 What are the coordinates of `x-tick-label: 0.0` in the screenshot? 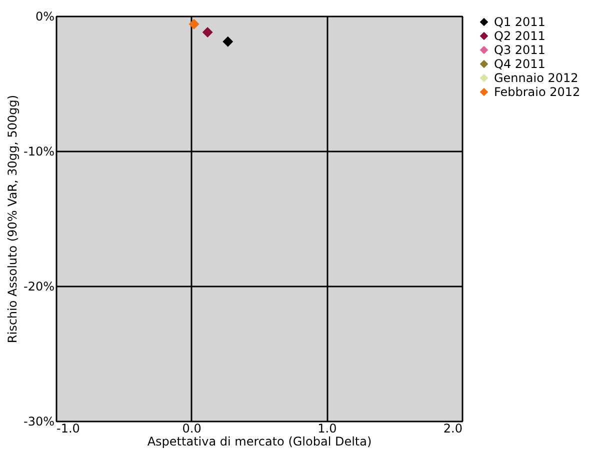 It's located at (192, 429).